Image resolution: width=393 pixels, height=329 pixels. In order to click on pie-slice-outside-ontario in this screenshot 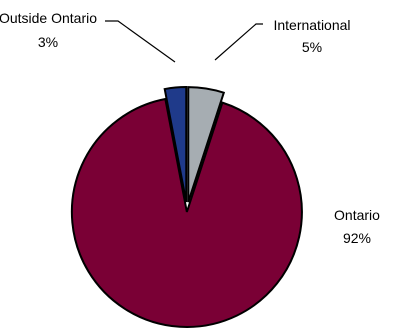, I will do `click(175, 144)`.